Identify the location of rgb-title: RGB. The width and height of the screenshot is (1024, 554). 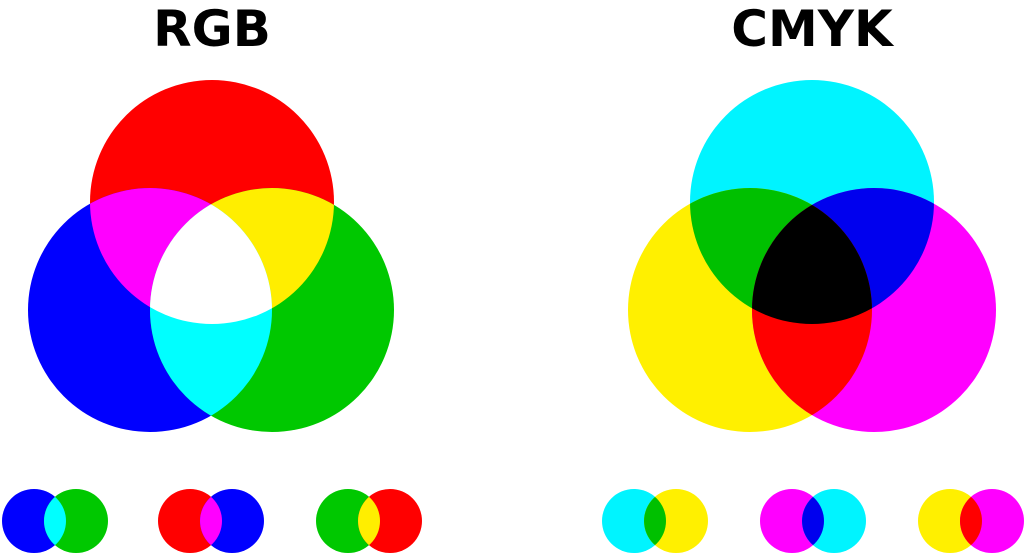
(212, 29).